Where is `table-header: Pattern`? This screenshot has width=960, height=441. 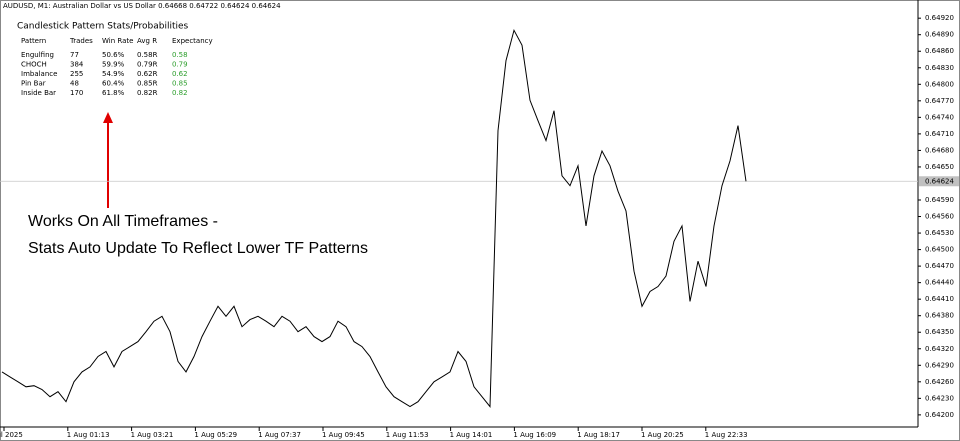 table-header: Pattern is located at coordinates (33, 41).